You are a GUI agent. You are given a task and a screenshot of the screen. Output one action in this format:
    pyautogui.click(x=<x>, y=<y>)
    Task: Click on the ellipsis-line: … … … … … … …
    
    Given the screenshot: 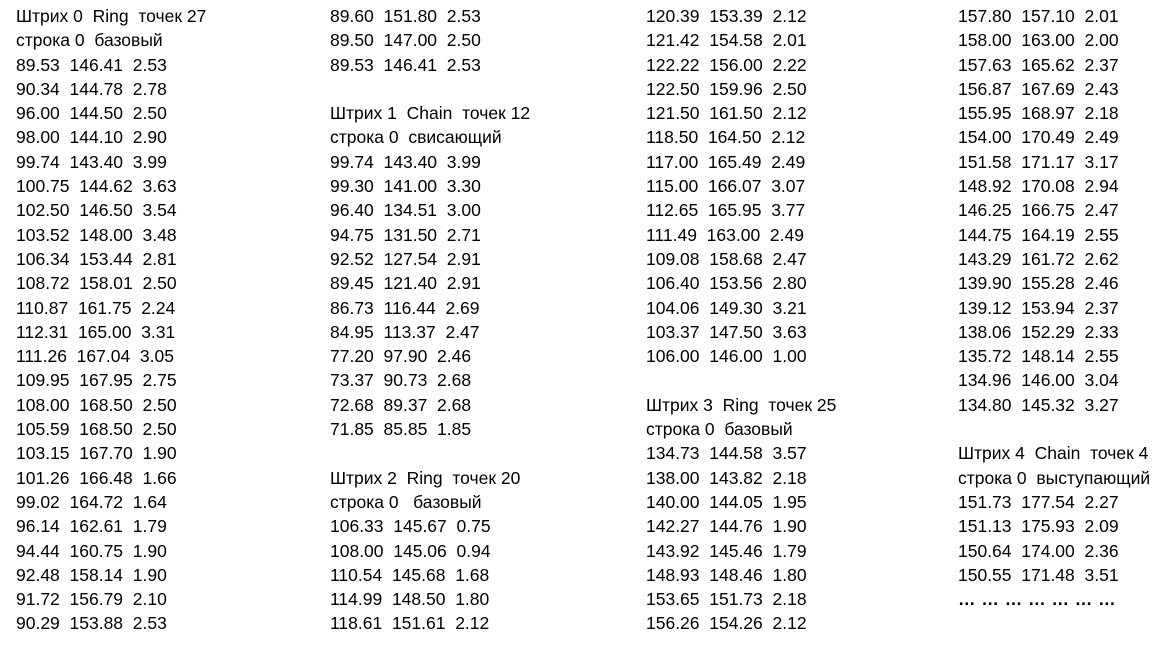 What is the action you would take?
    pyautogui.click(x=1037, y=599)
    